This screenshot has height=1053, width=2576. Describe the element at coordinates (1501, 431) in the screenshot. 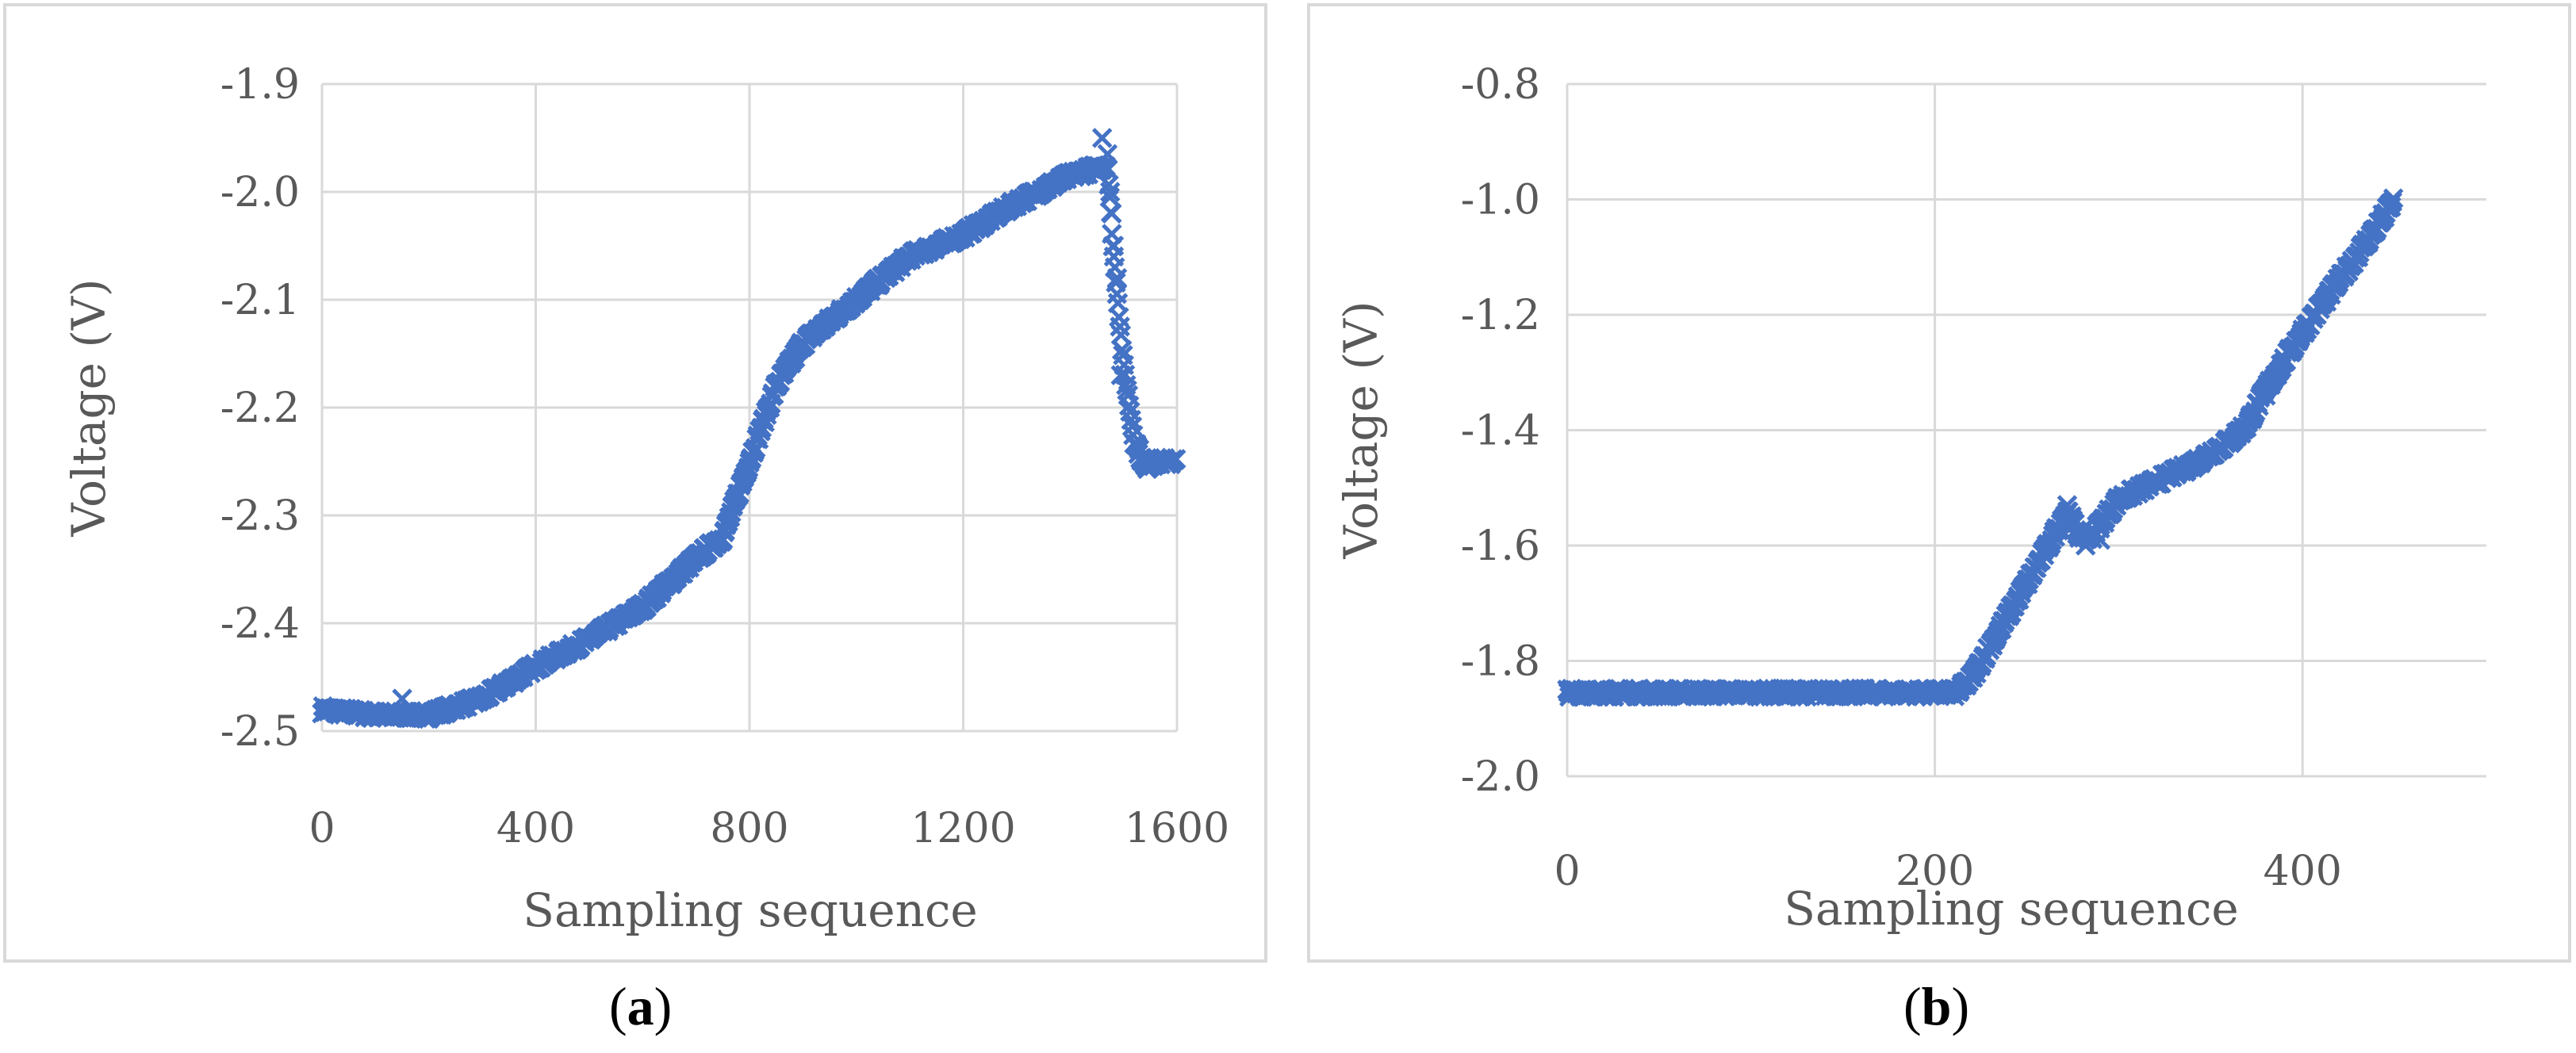

I see `chart-b-y-tick-label: -1.4` at that location.